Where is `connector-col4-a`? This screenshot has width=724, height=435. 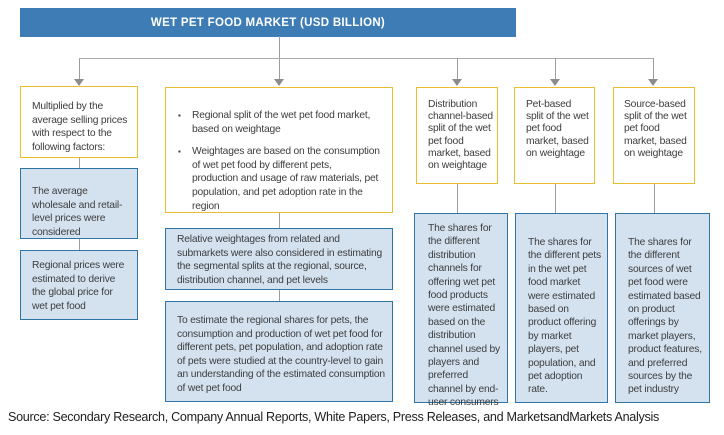
connector-col4-a is located at coordinates (555, 198).